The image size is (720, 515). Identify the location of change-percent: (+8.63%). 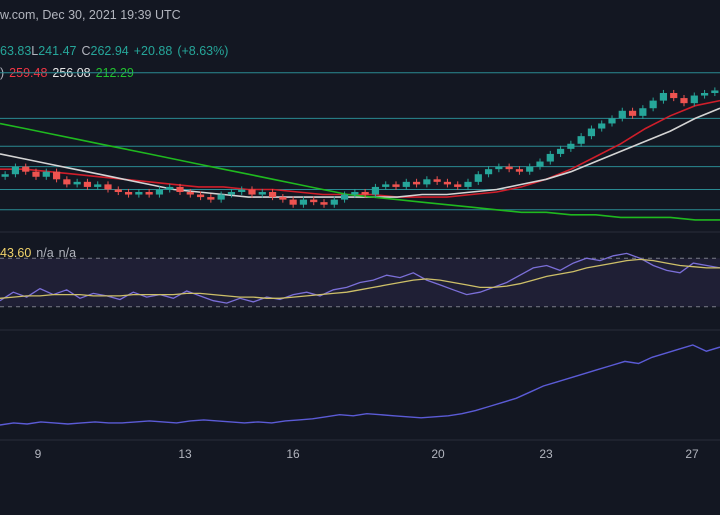
(203, 51).